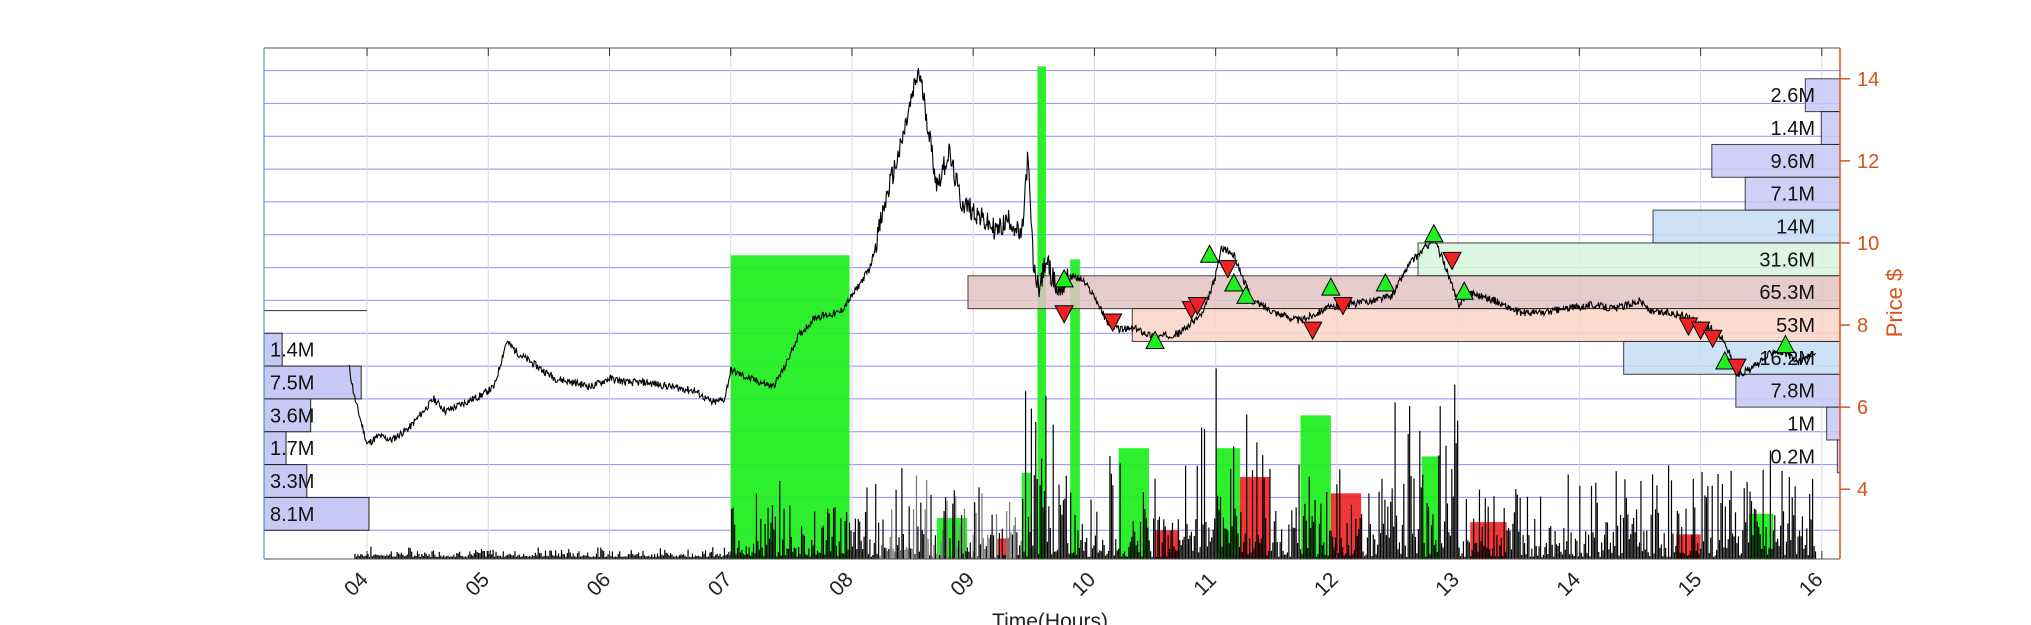 The height and width of the screenshot is (625, 2031). I want to click on volume-profile-right-label: 53M, so click(1795, 326).